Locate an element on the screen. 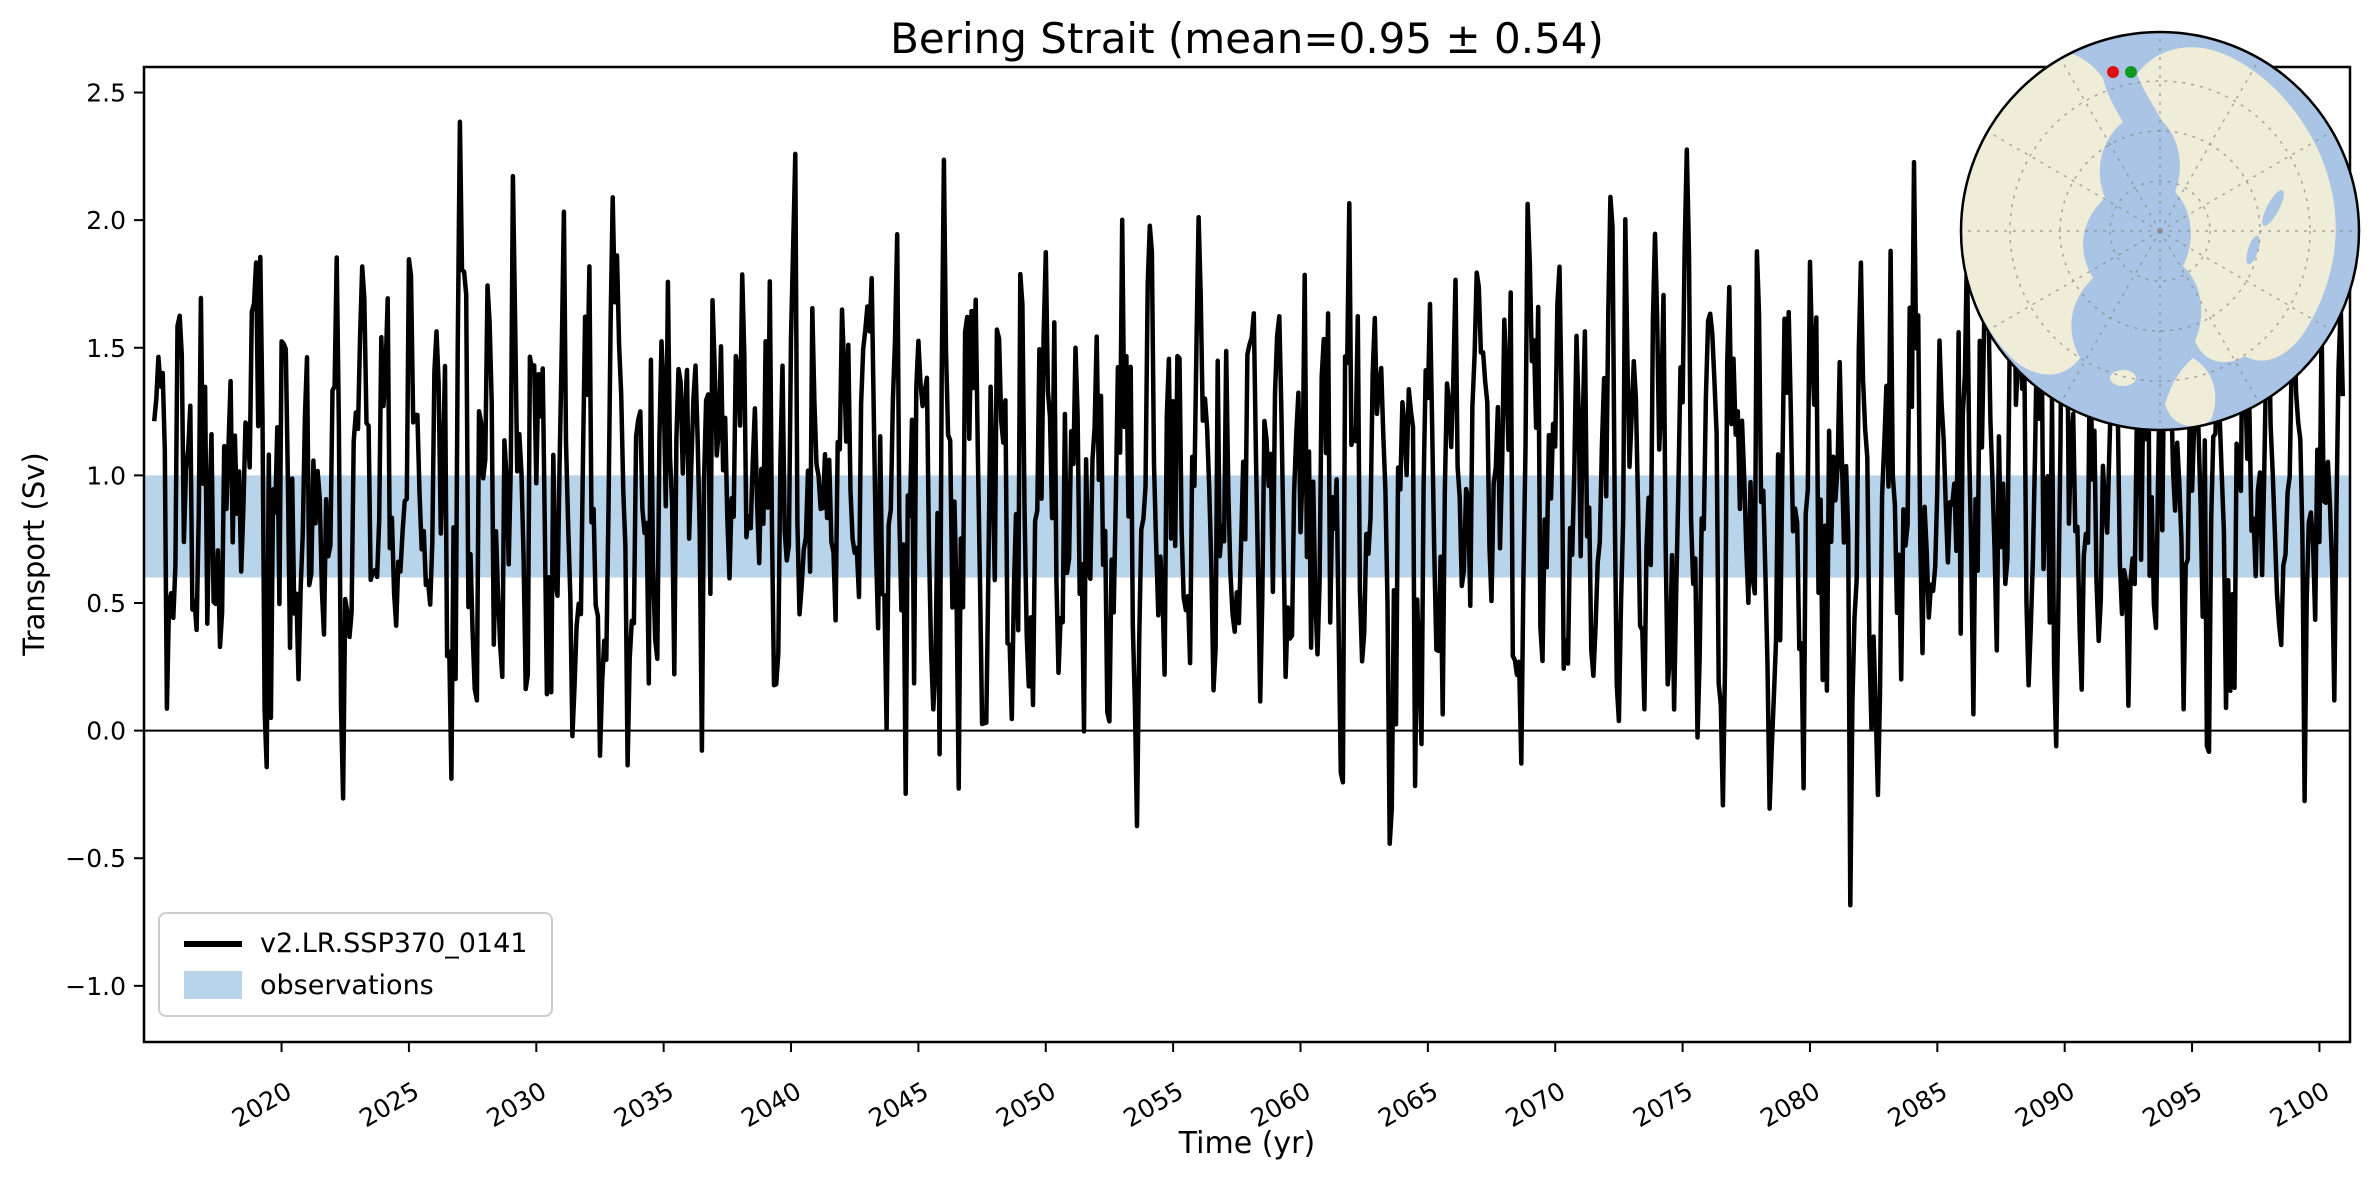 The image size is (2376, 1180). svg-text: 2075 is located at coordinates (1663, 1104).